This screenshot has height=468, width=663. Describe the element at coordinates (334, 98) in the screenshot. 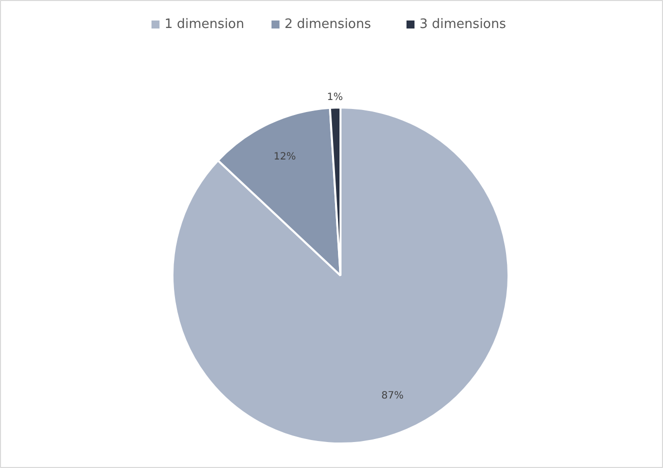

I see `data-label: 1%` at that location.